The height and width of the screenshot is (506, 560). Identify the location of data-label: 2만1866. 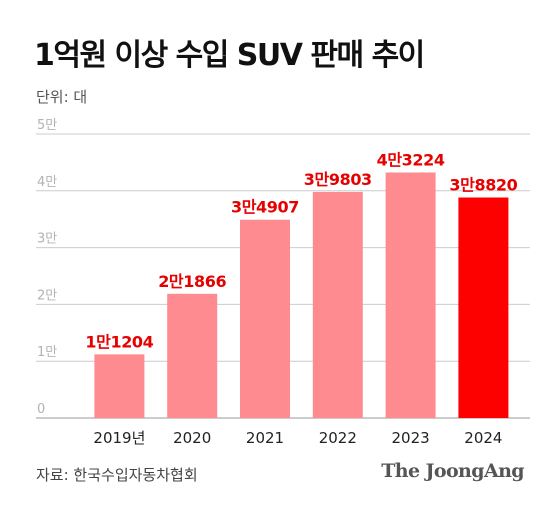
(192, 281).